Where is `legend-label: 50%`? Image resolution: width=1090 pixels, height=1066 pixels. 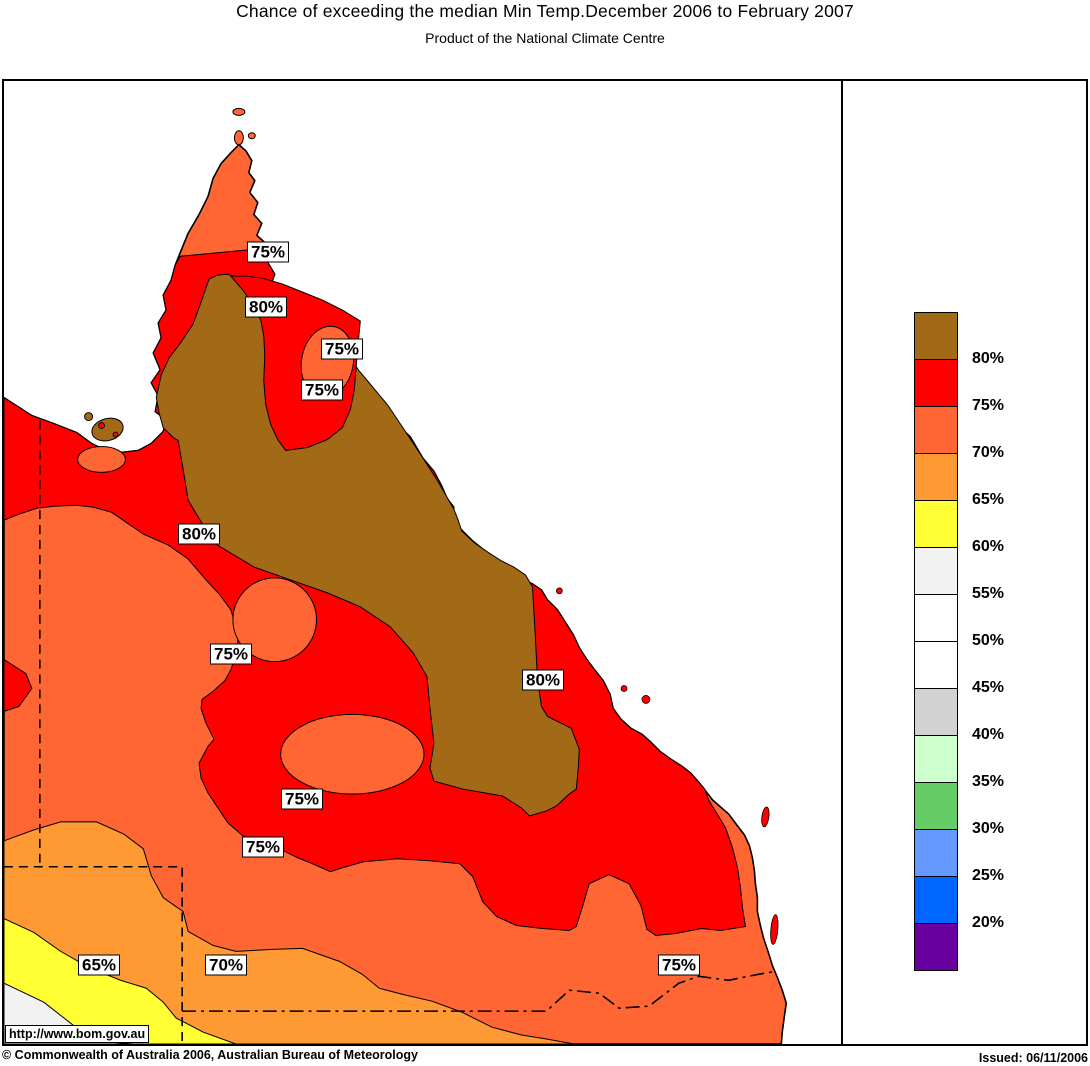 legend-label: 50% is located at coordinates (988, 640).